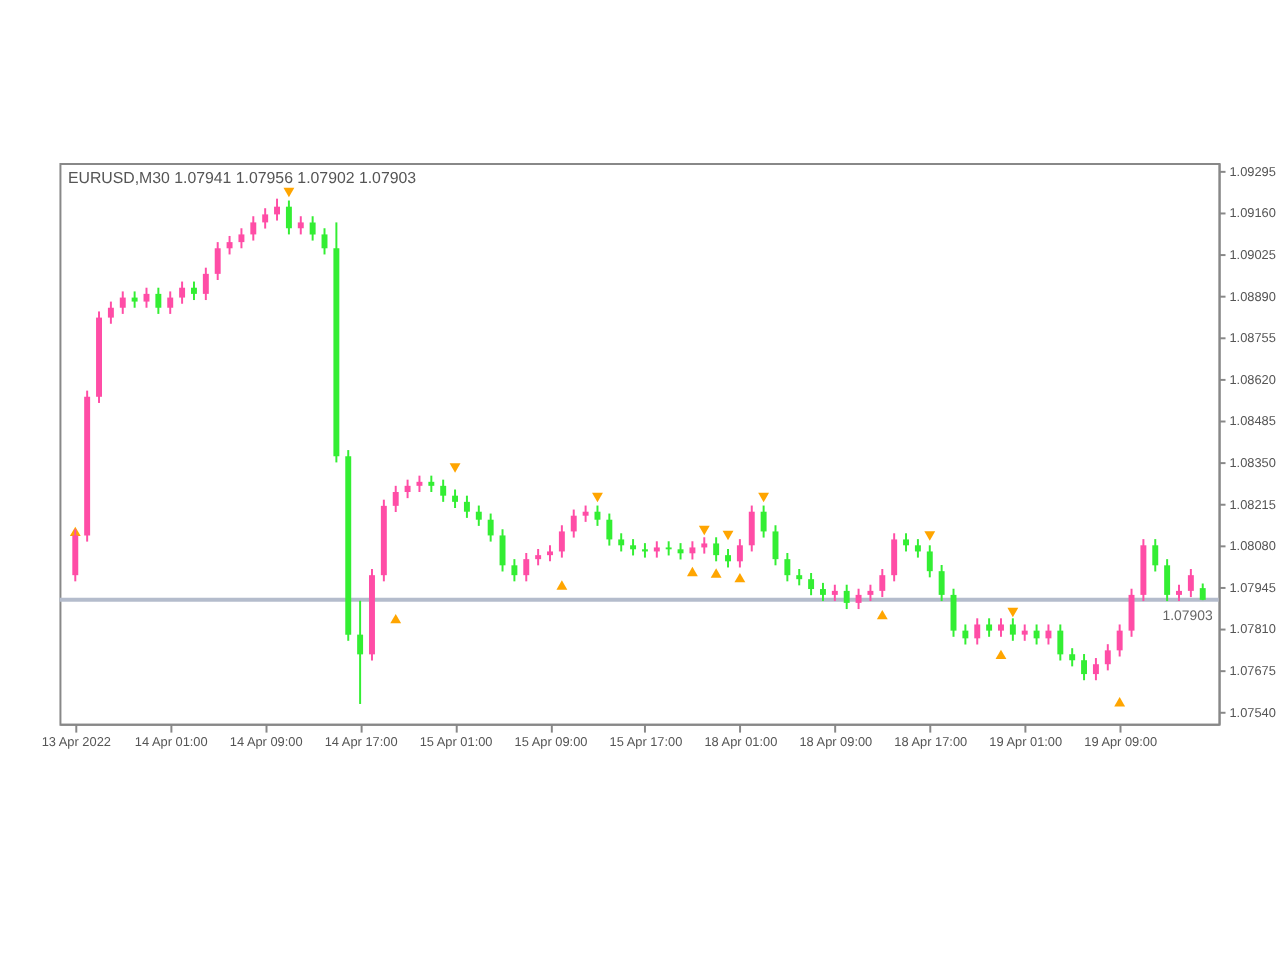 This screenshot has height=960, width=1280. I want to click on chart-title: EURUSD,M30 1.07941 1.07956 1.07902 1.07903, so click(242, 177).